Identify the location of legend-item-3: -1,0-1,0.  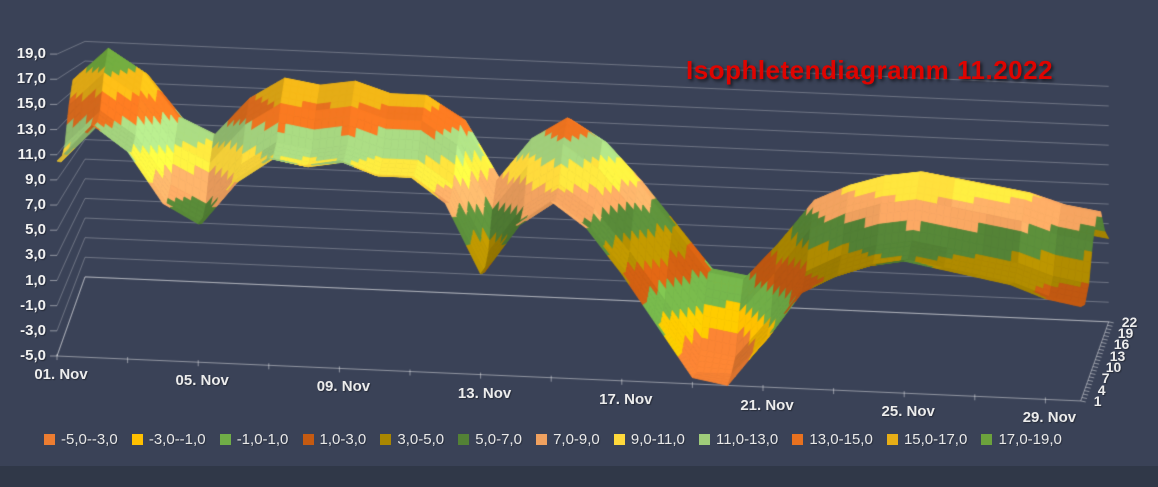
(254, 439).